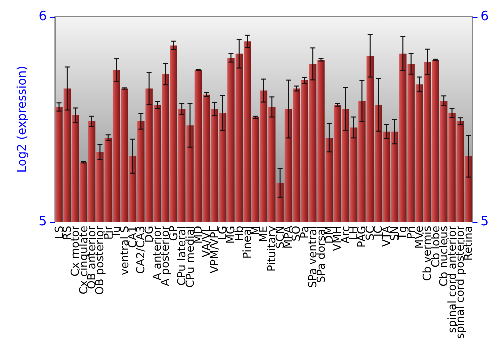 The height and width of the screenshot is (350, 500). Describe the element at coordinates (485, 17) in the screenshot. I see `y2-tick-label: 6` at that location.